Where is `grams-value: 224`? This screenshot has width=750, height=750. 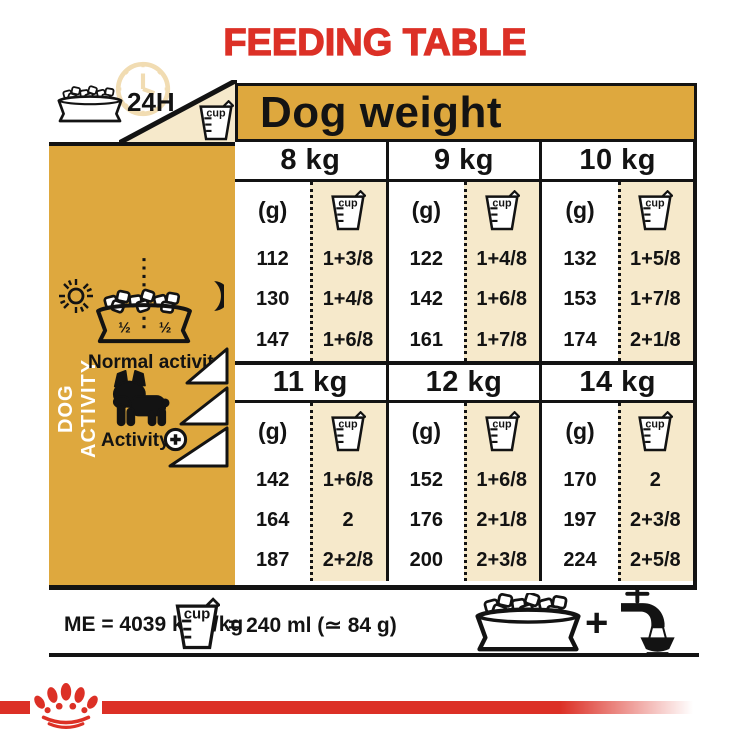 grams-value: 224 is located at coordinates (580, 560).